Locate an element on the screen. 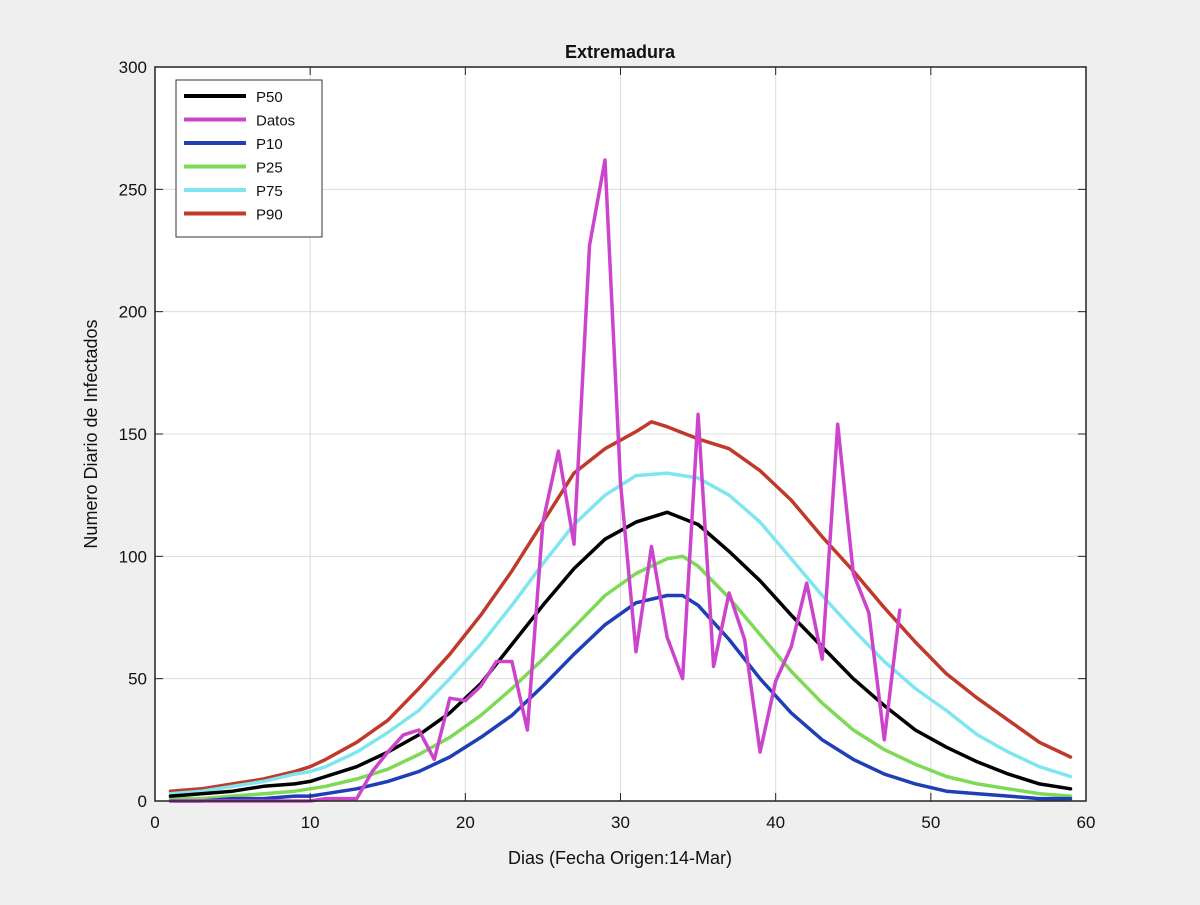 The height and width of the screenshot is (905, 1200). legend-label-p50: P50 is located at coordinates (269, 97).